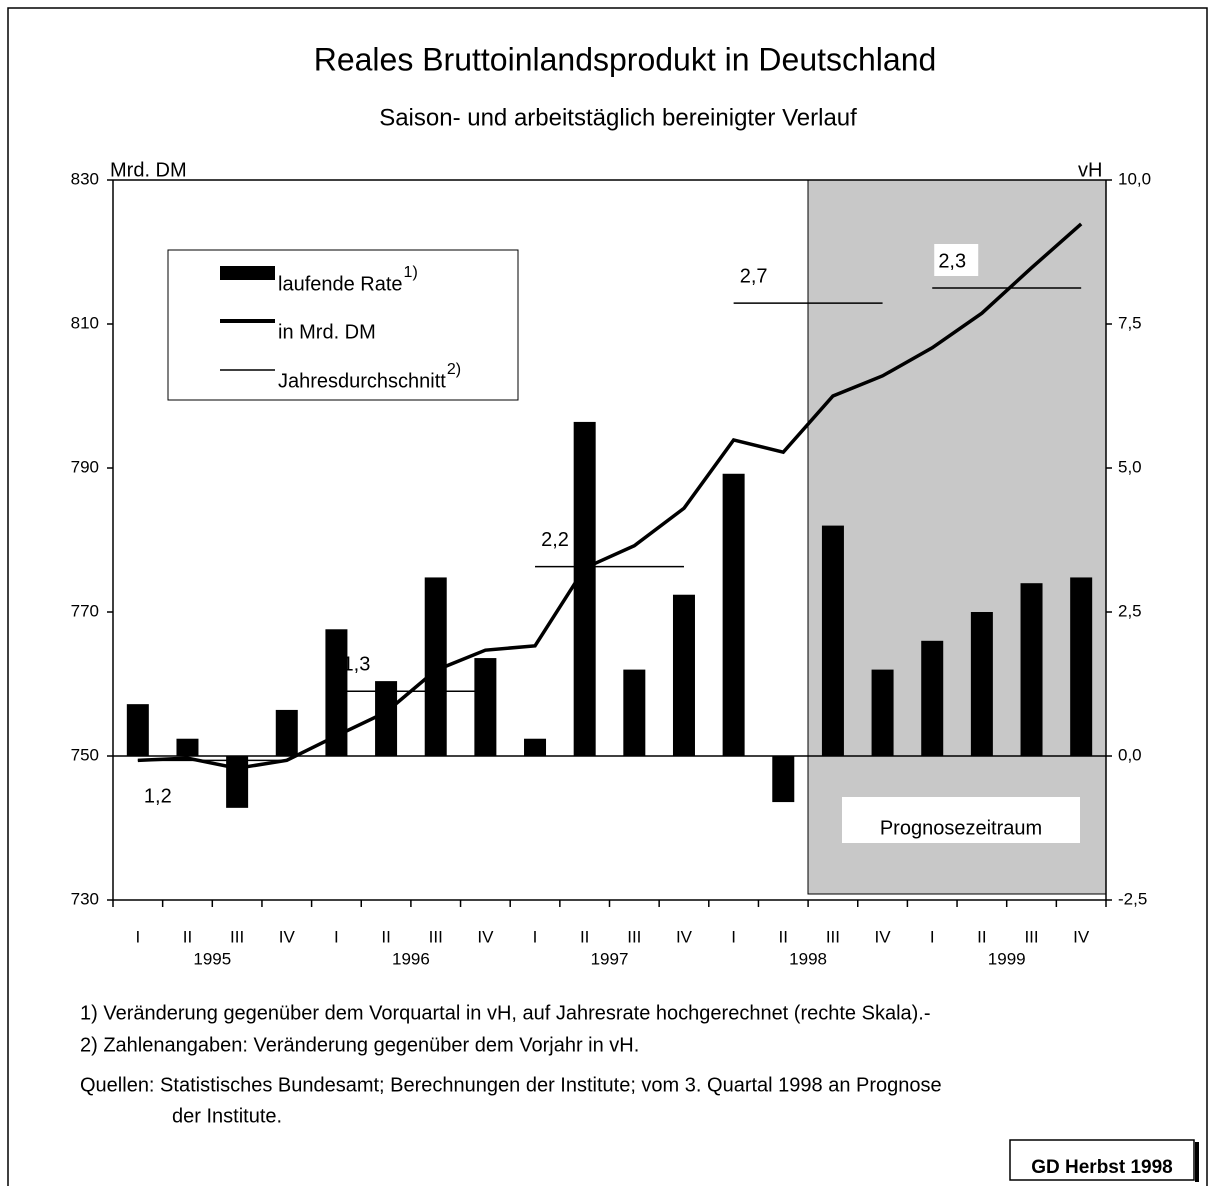  I want to click on annual-label: 2,7, so click(754, 276).